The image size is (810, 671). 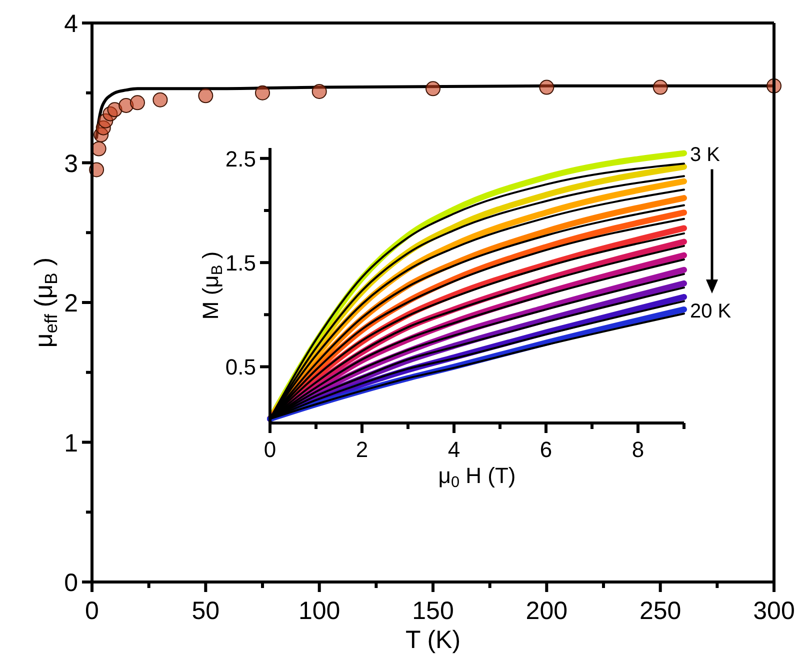 I want to click on x-tick-label: 300, so click(x=774, y=611).